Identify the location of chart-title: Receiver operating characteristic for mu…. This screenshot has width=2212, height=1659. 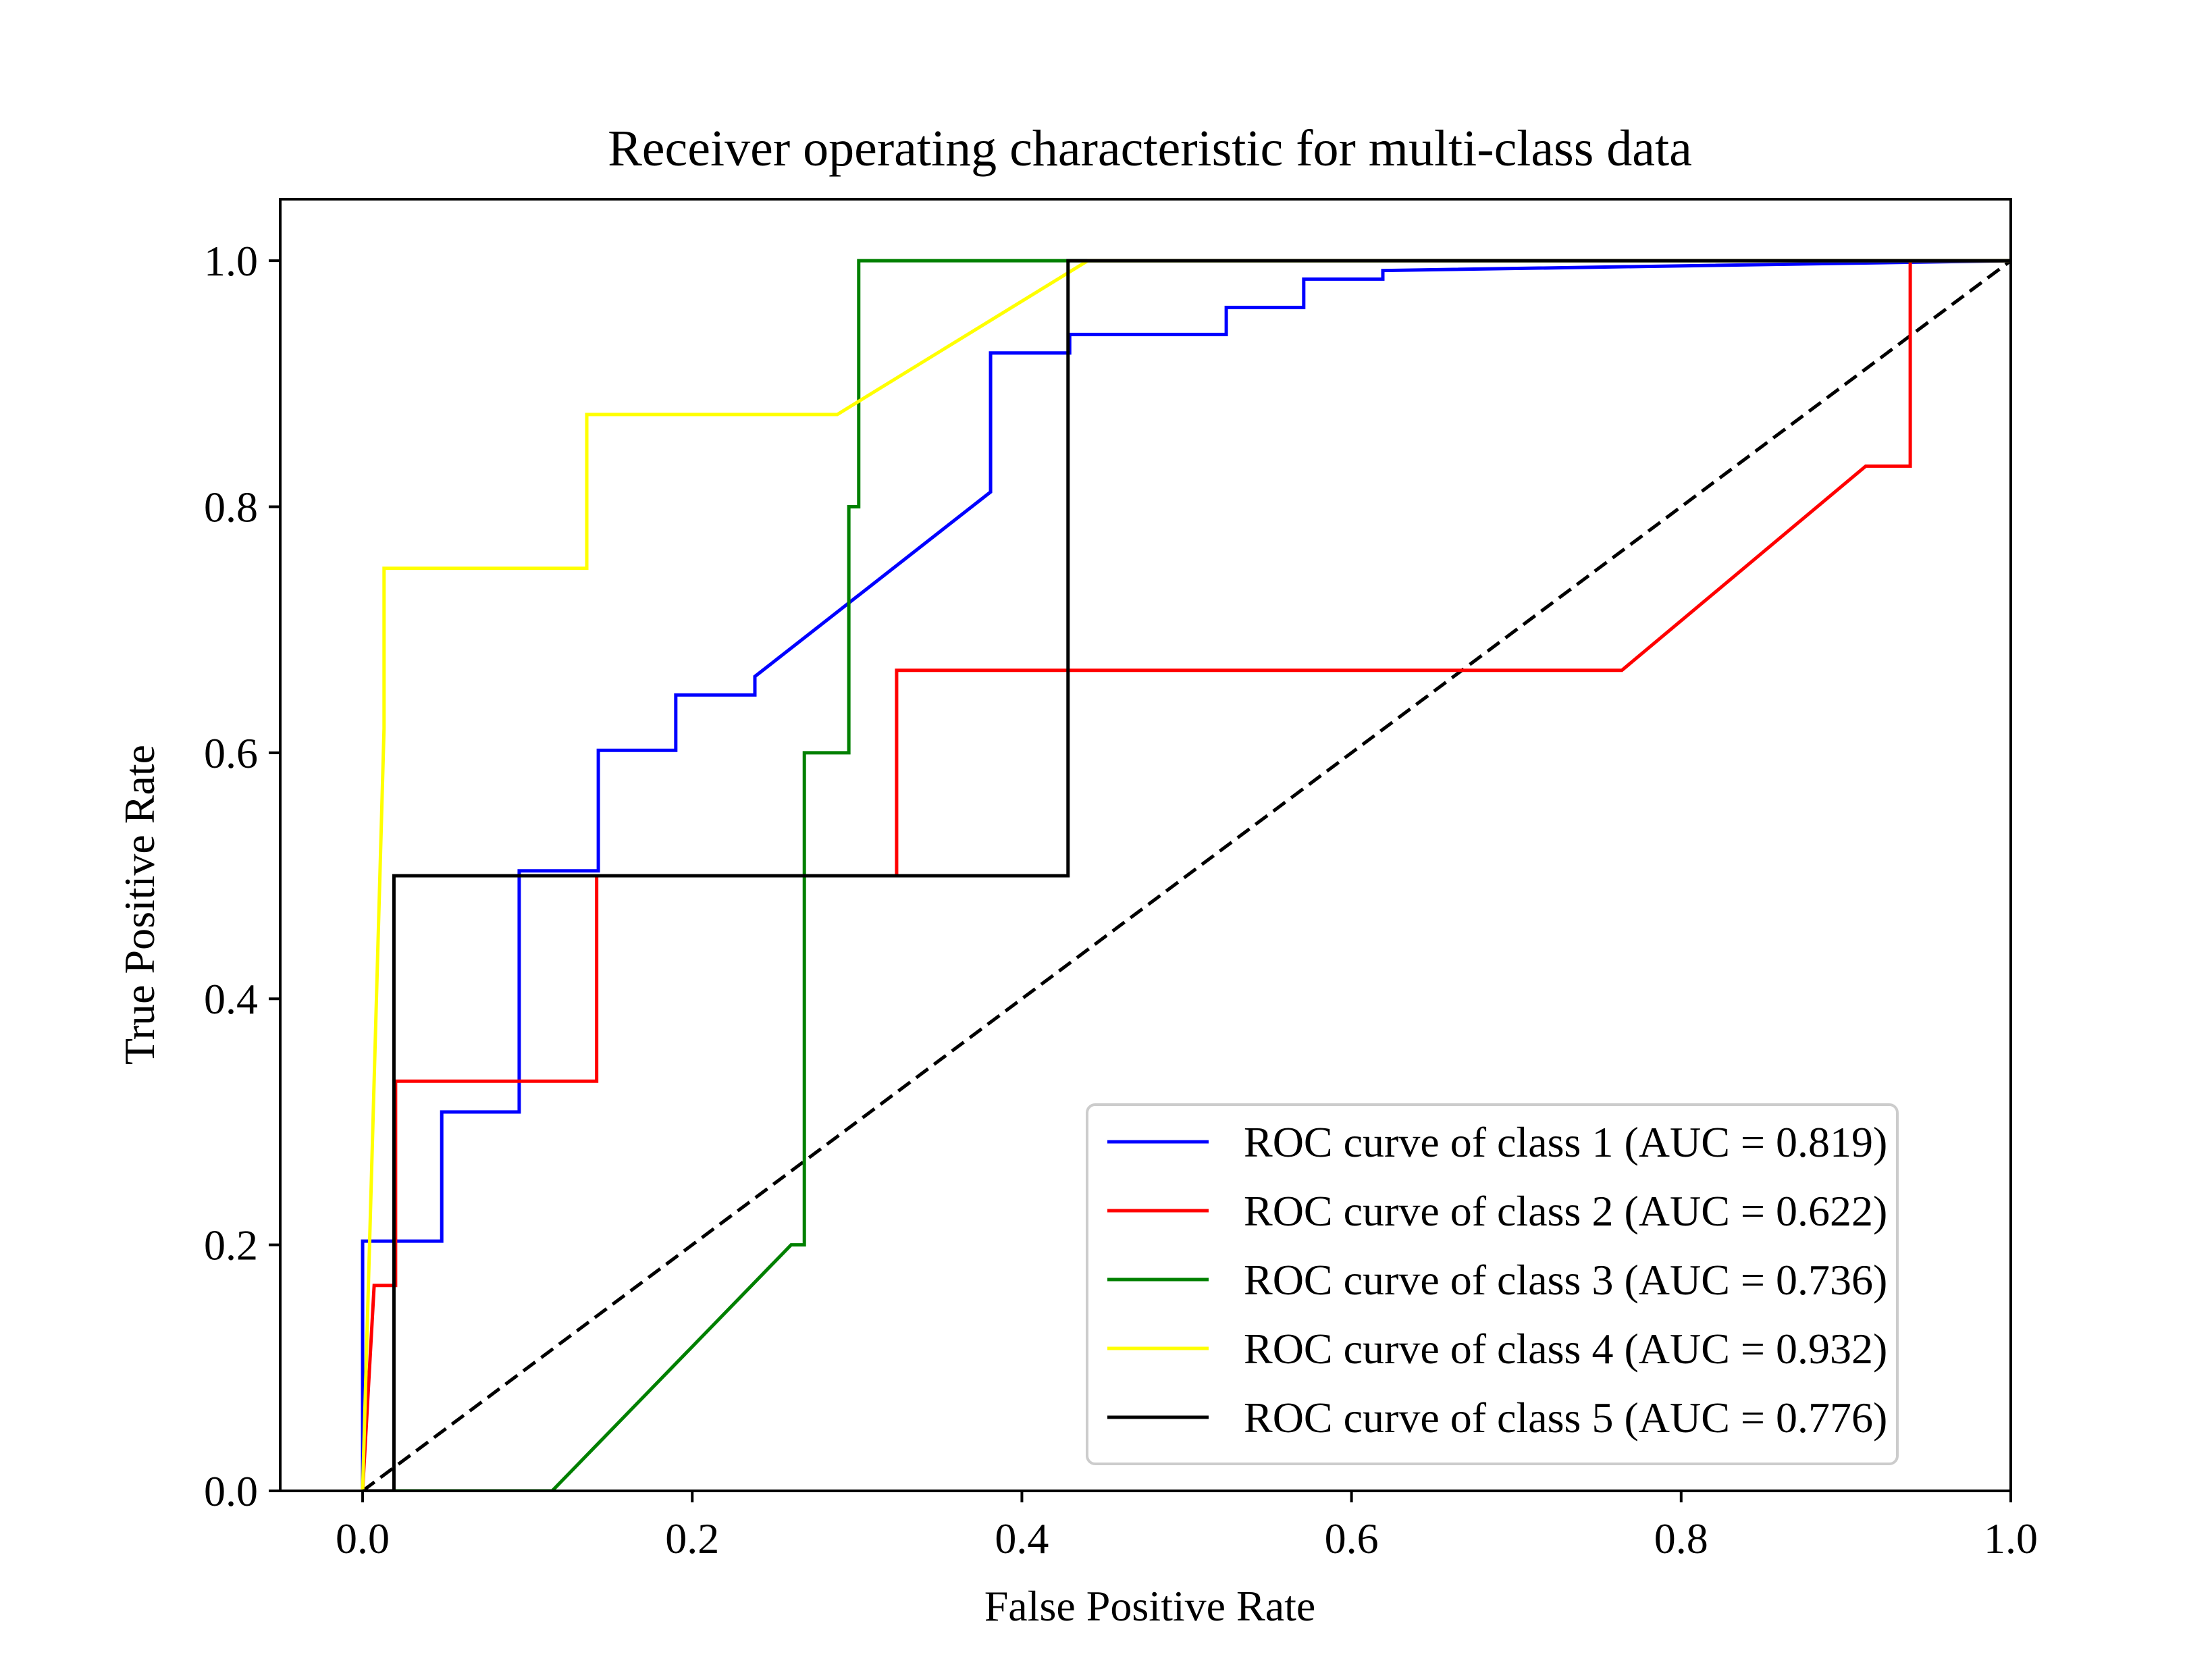
(1150, 148).